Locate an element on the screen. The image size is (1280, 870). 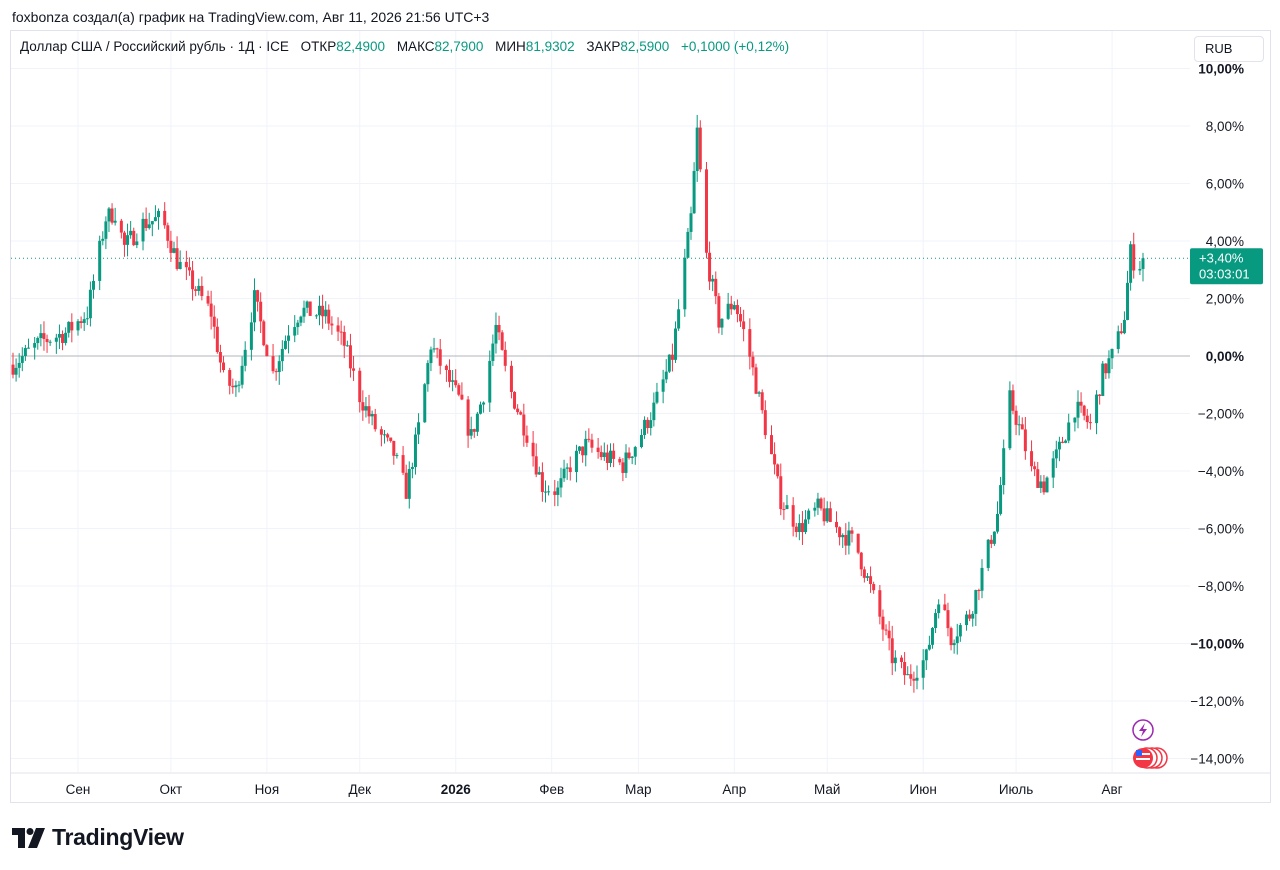
x-tick-label: Дек is located at coordinates (359, 789).